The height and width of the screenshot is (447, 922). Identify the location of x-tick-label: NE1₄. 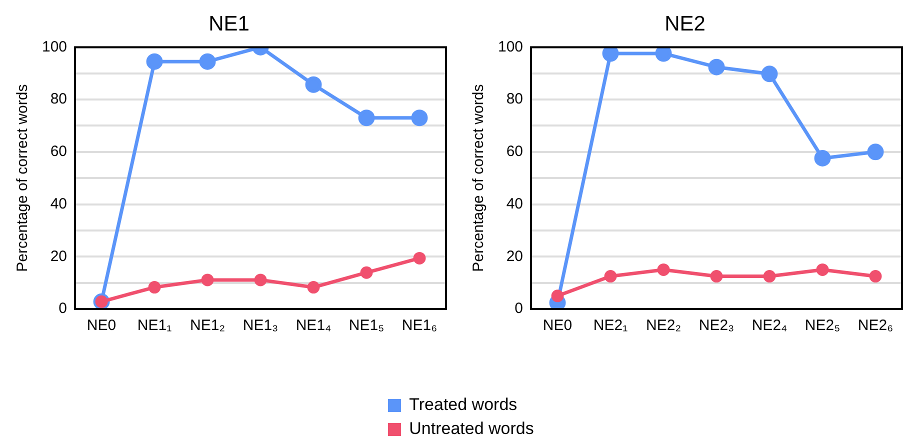
(314, 325).